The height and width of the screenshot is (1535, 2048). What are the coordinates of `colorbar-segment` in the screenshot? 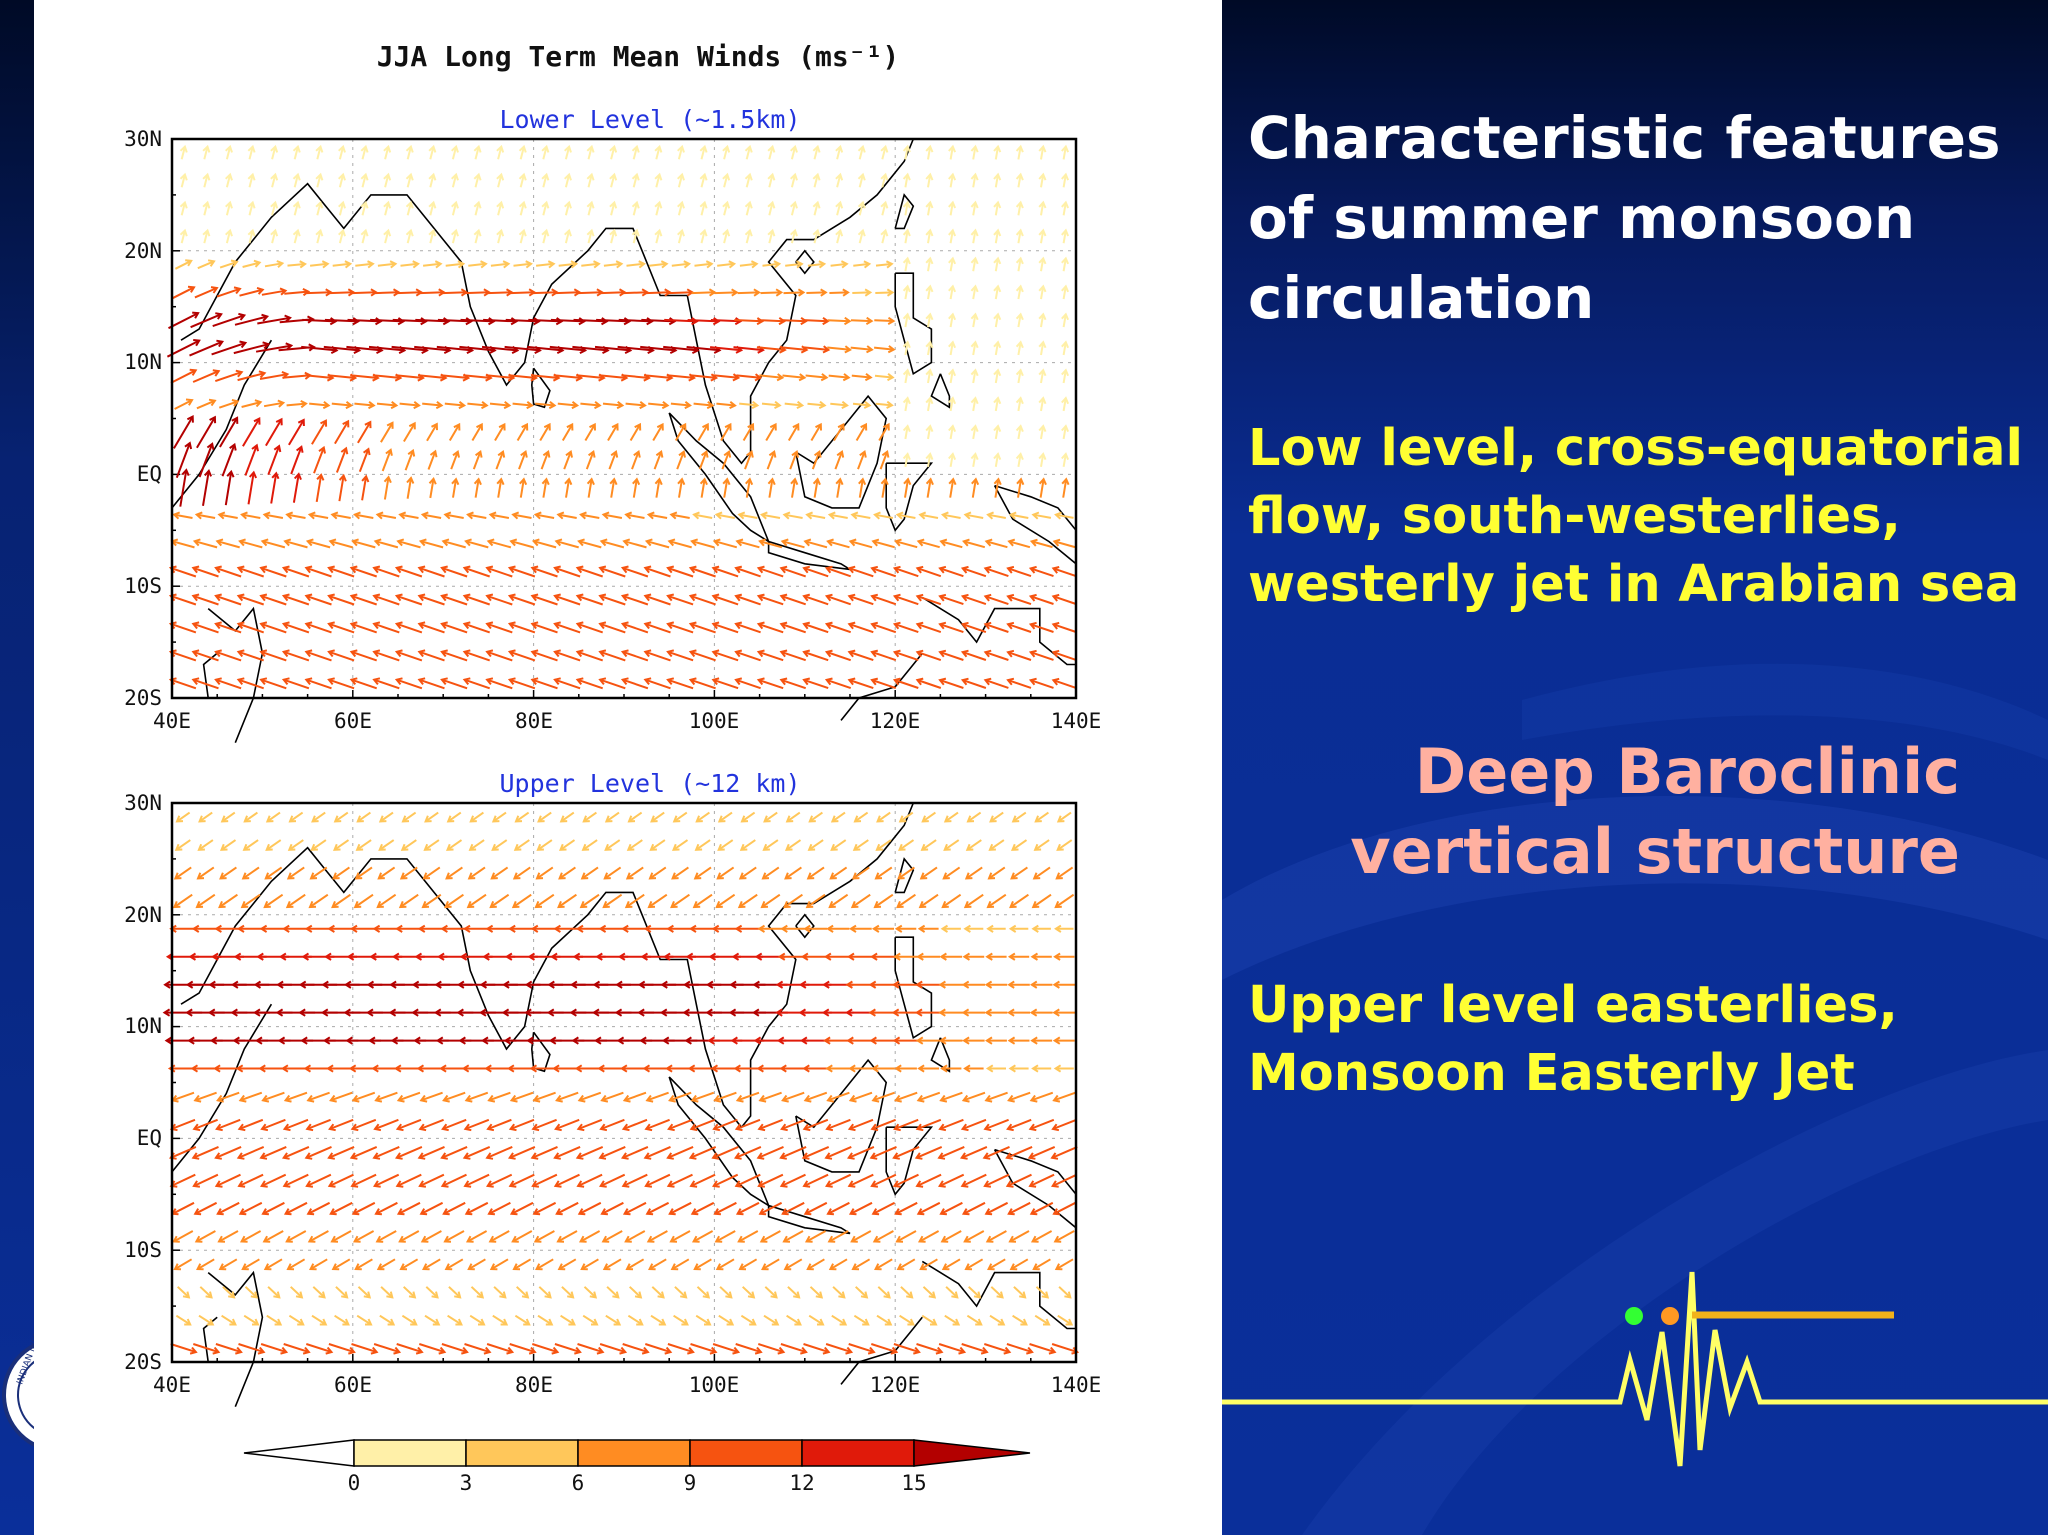 It's located at (858, 1453).